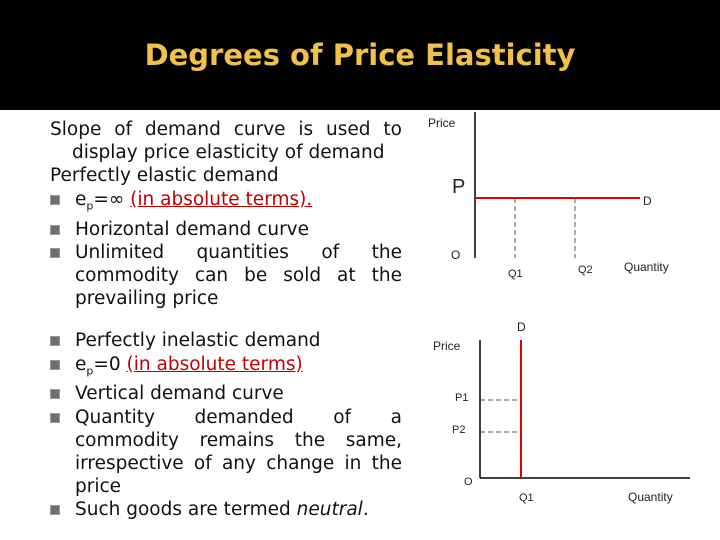  What do you see at coordinates (458, 187) in the screenshot?
I see `price-label: P` at bounding box center [458, 187].